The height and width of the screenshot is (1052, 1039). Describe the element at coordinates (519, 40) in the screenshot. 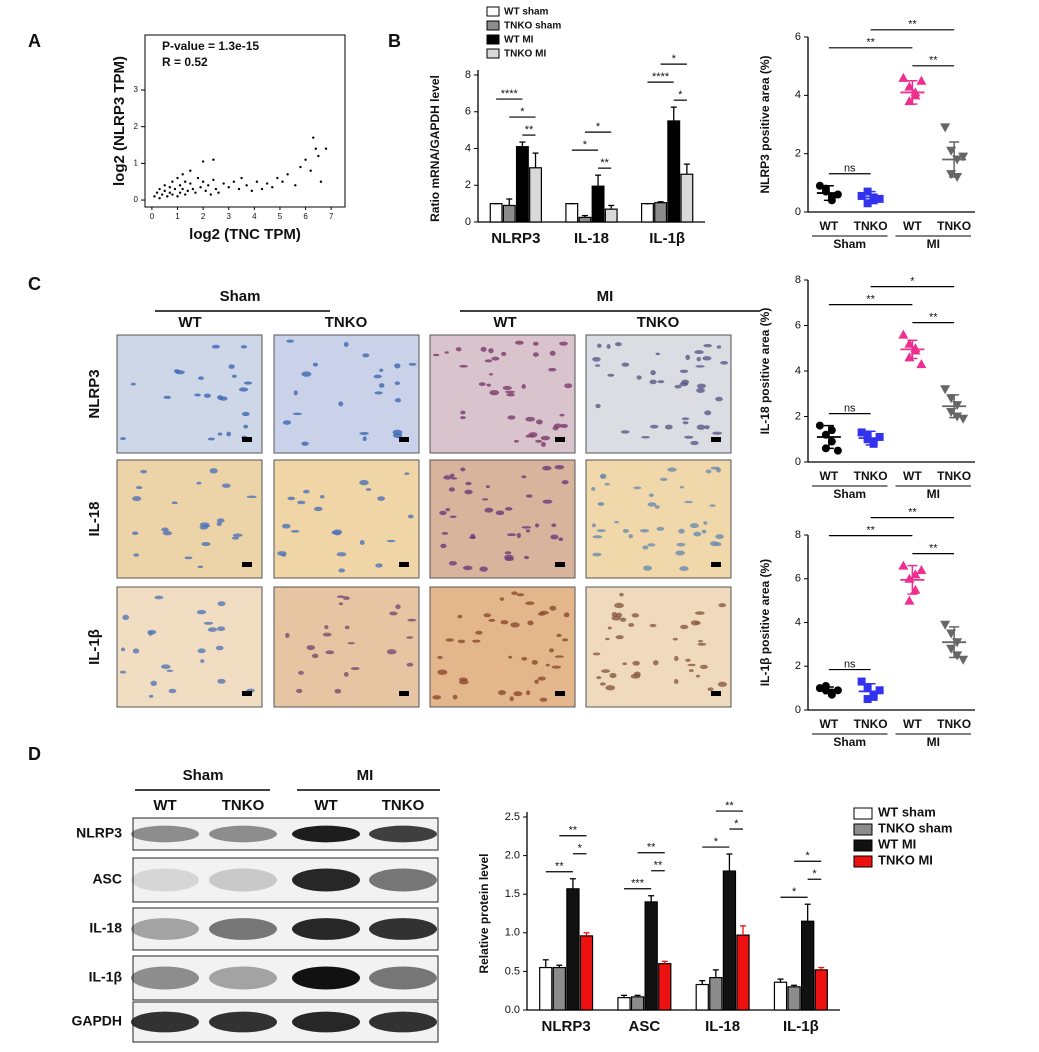

I see `legend-label: WT MI` at that location.